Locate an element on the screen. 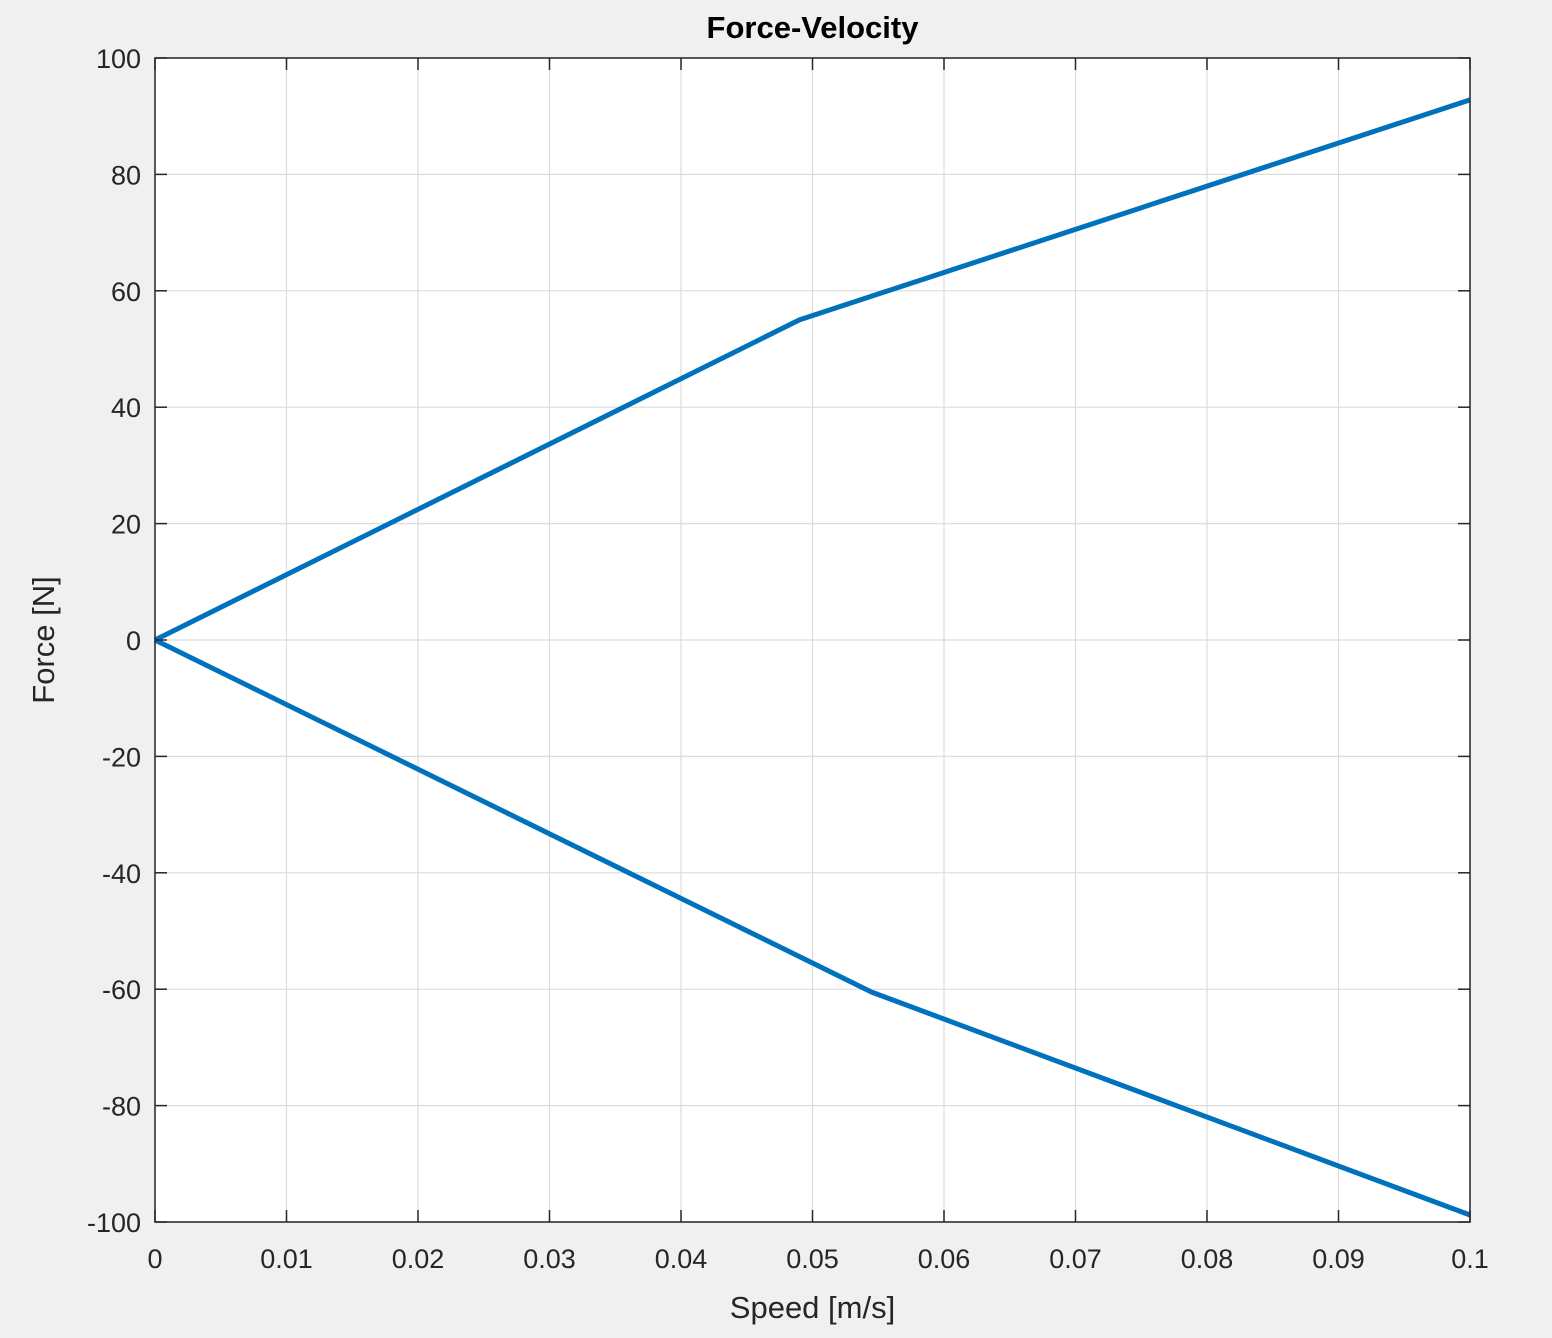  x-tick-label: 0.01 is located at coordinates (286, 1259).